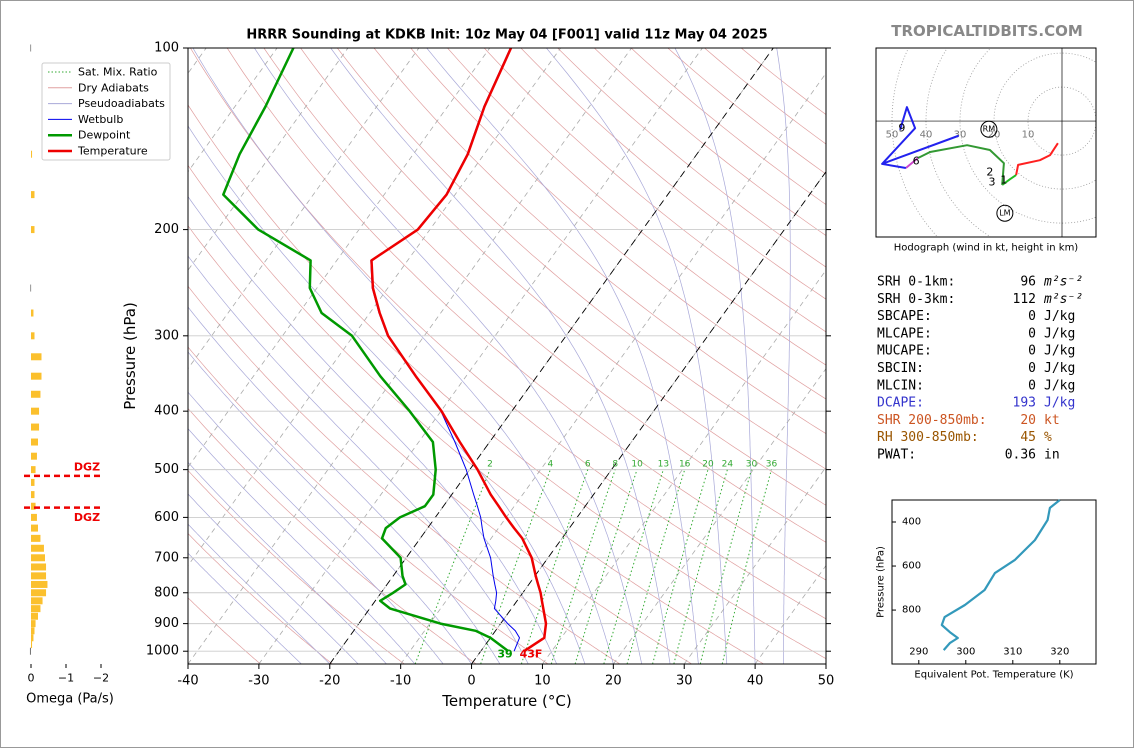 The height and width of the screenshot is (748, 1134). Describe the element at coordinates (471, 681) in the screenshot. I see `x-tick-label: 0` at that location.